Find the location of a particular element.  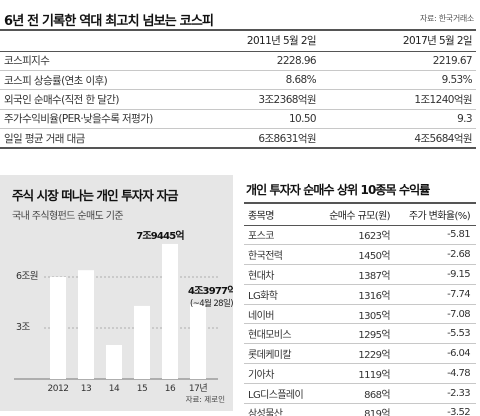

stock-name: 삼성물산 is located at coordinates (284, 409).